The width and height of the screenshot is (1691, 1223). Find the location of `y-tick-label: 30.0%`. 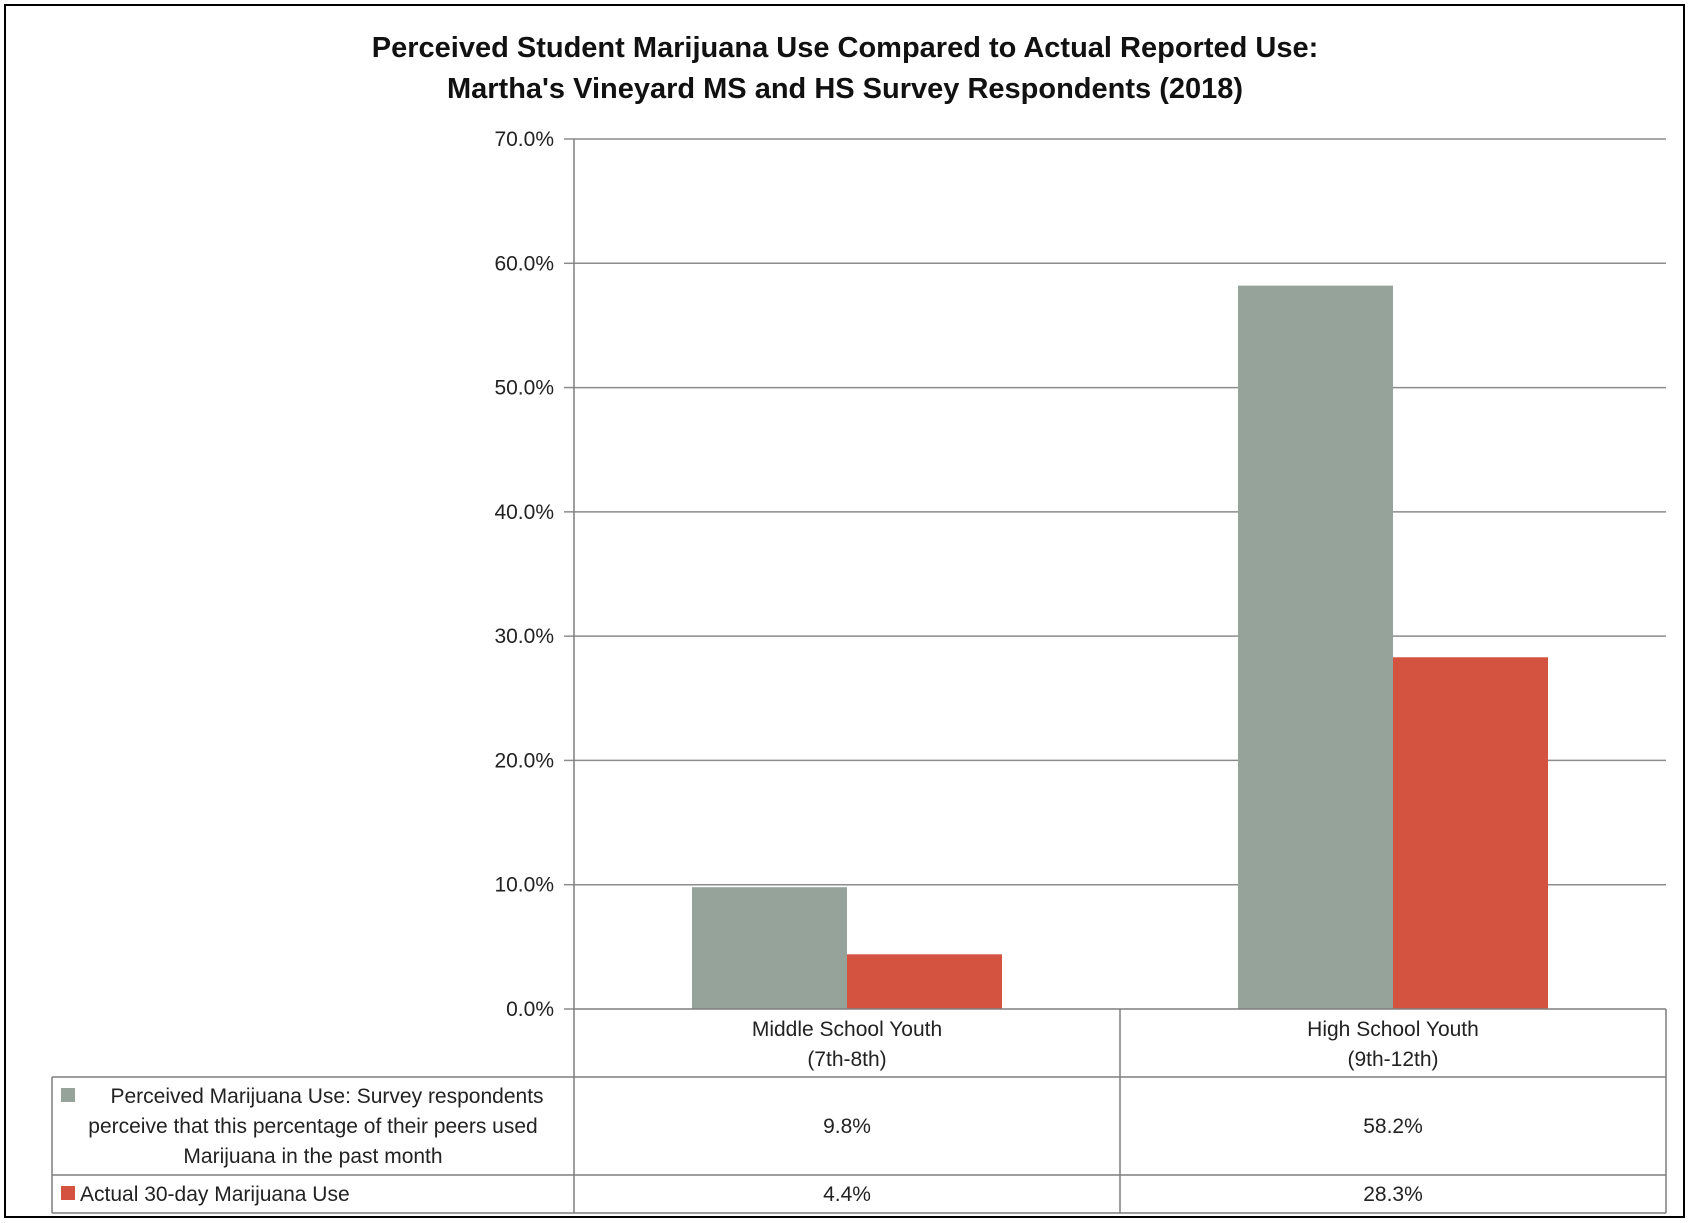

y-tick-label: 30.0% is located at coordinates (524, 636).